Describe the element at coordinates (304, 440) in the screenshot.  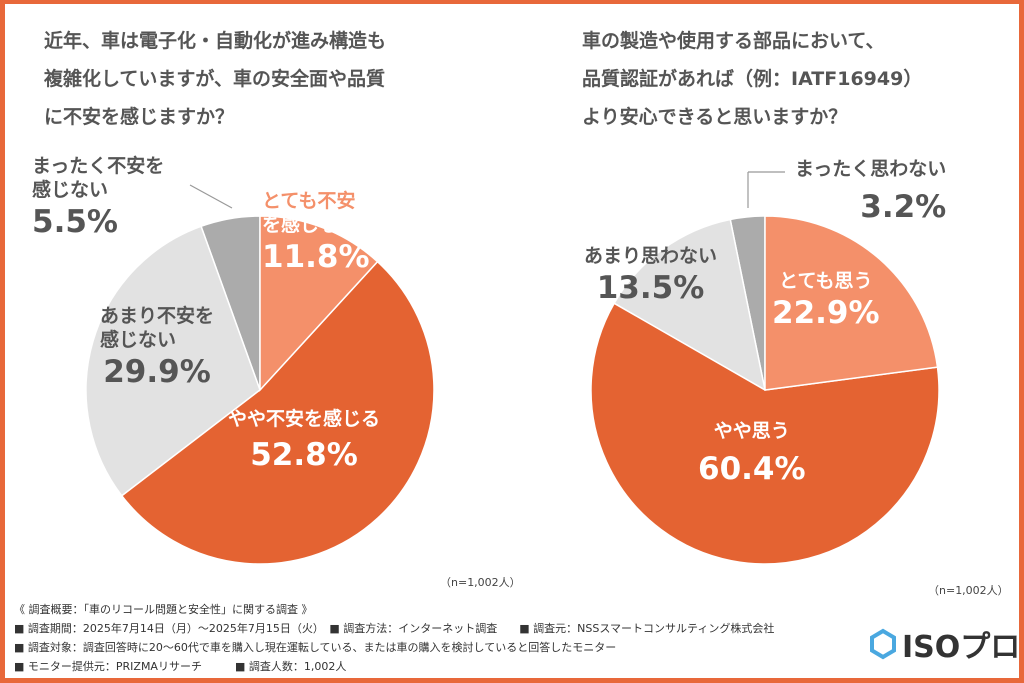
I see `slice-label-somewhat-anxious: やや不安を感じる 52.8%` at that location.